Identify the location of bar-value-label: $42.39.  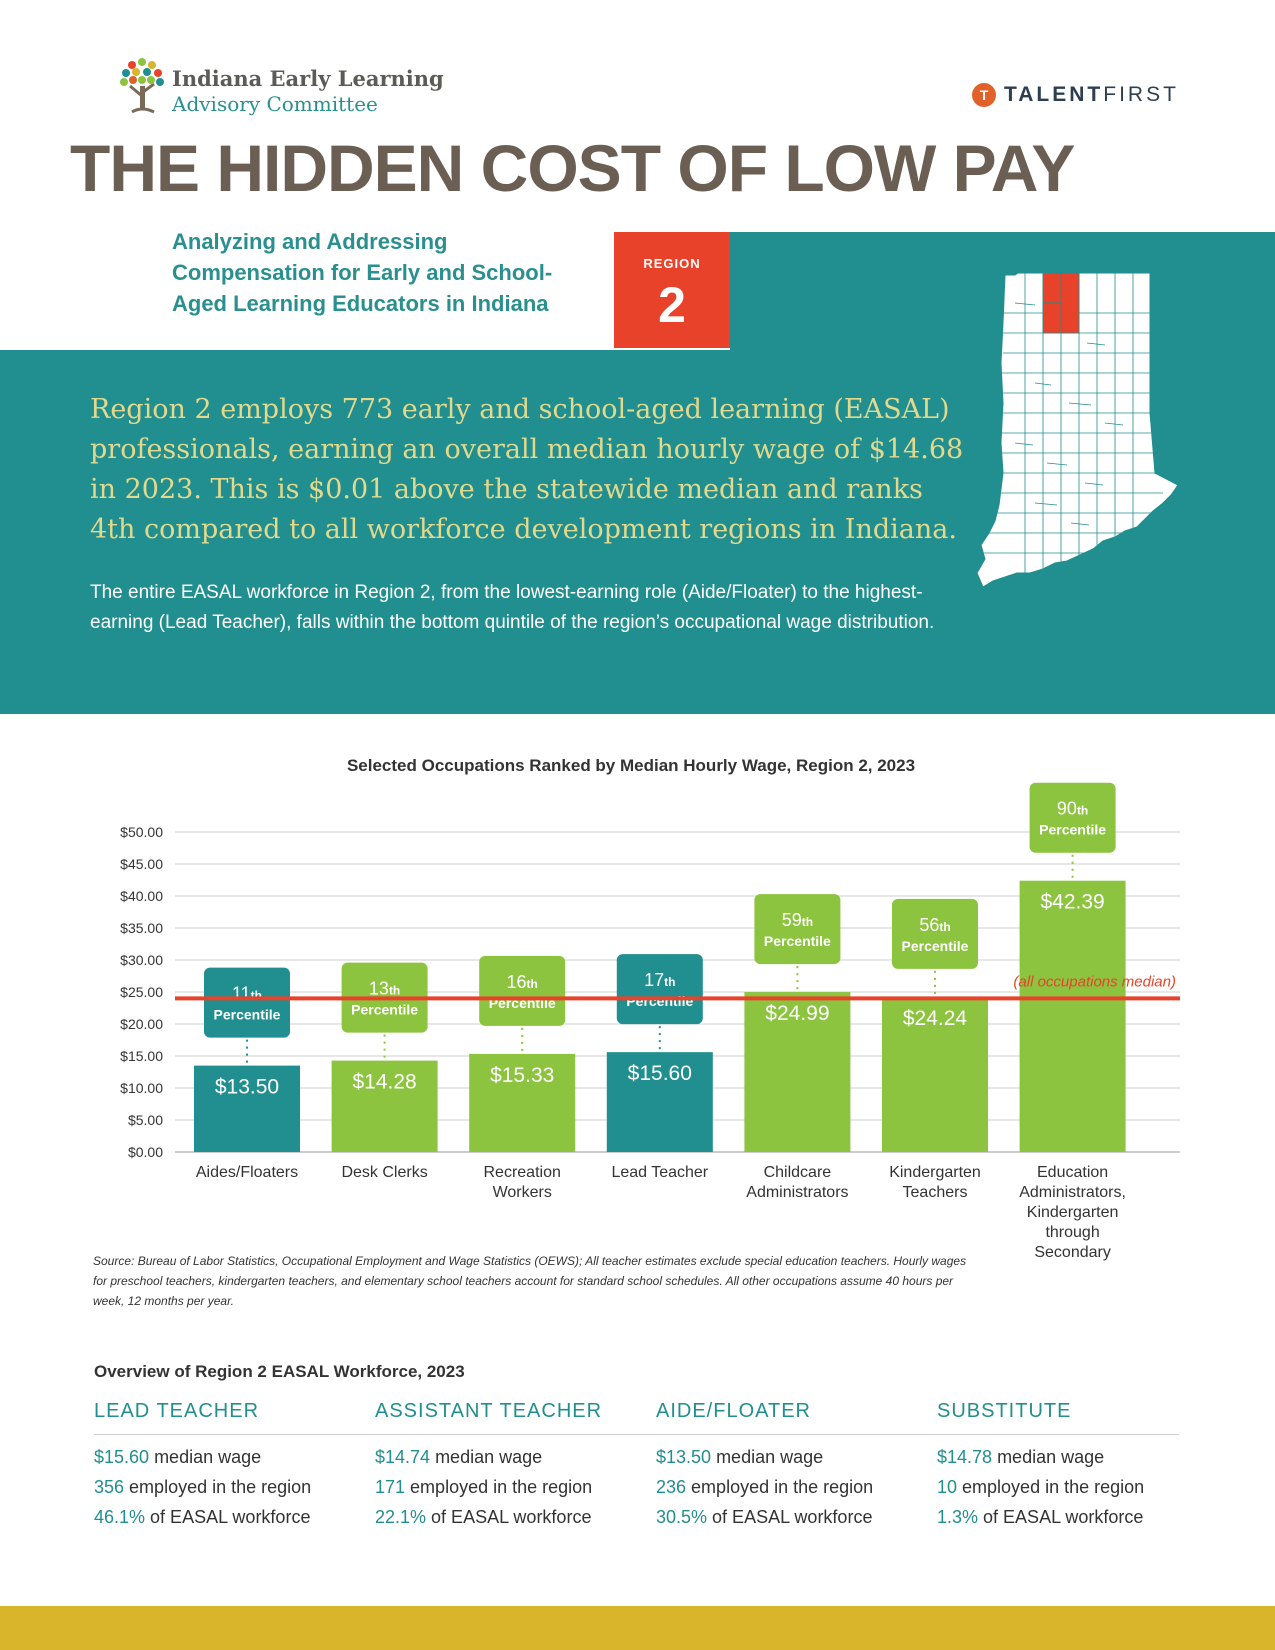
(1072, 902).